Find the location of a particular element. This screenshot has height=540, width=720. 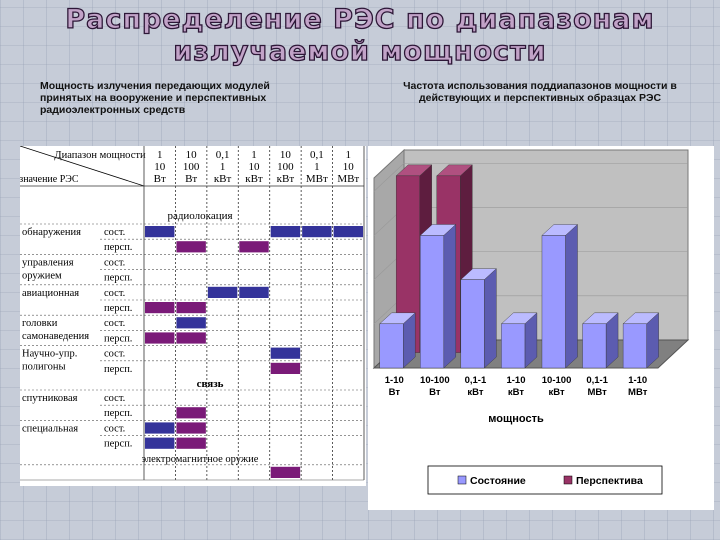

legend-label-perspective: Перспектива is located at coordinates (609, 481).